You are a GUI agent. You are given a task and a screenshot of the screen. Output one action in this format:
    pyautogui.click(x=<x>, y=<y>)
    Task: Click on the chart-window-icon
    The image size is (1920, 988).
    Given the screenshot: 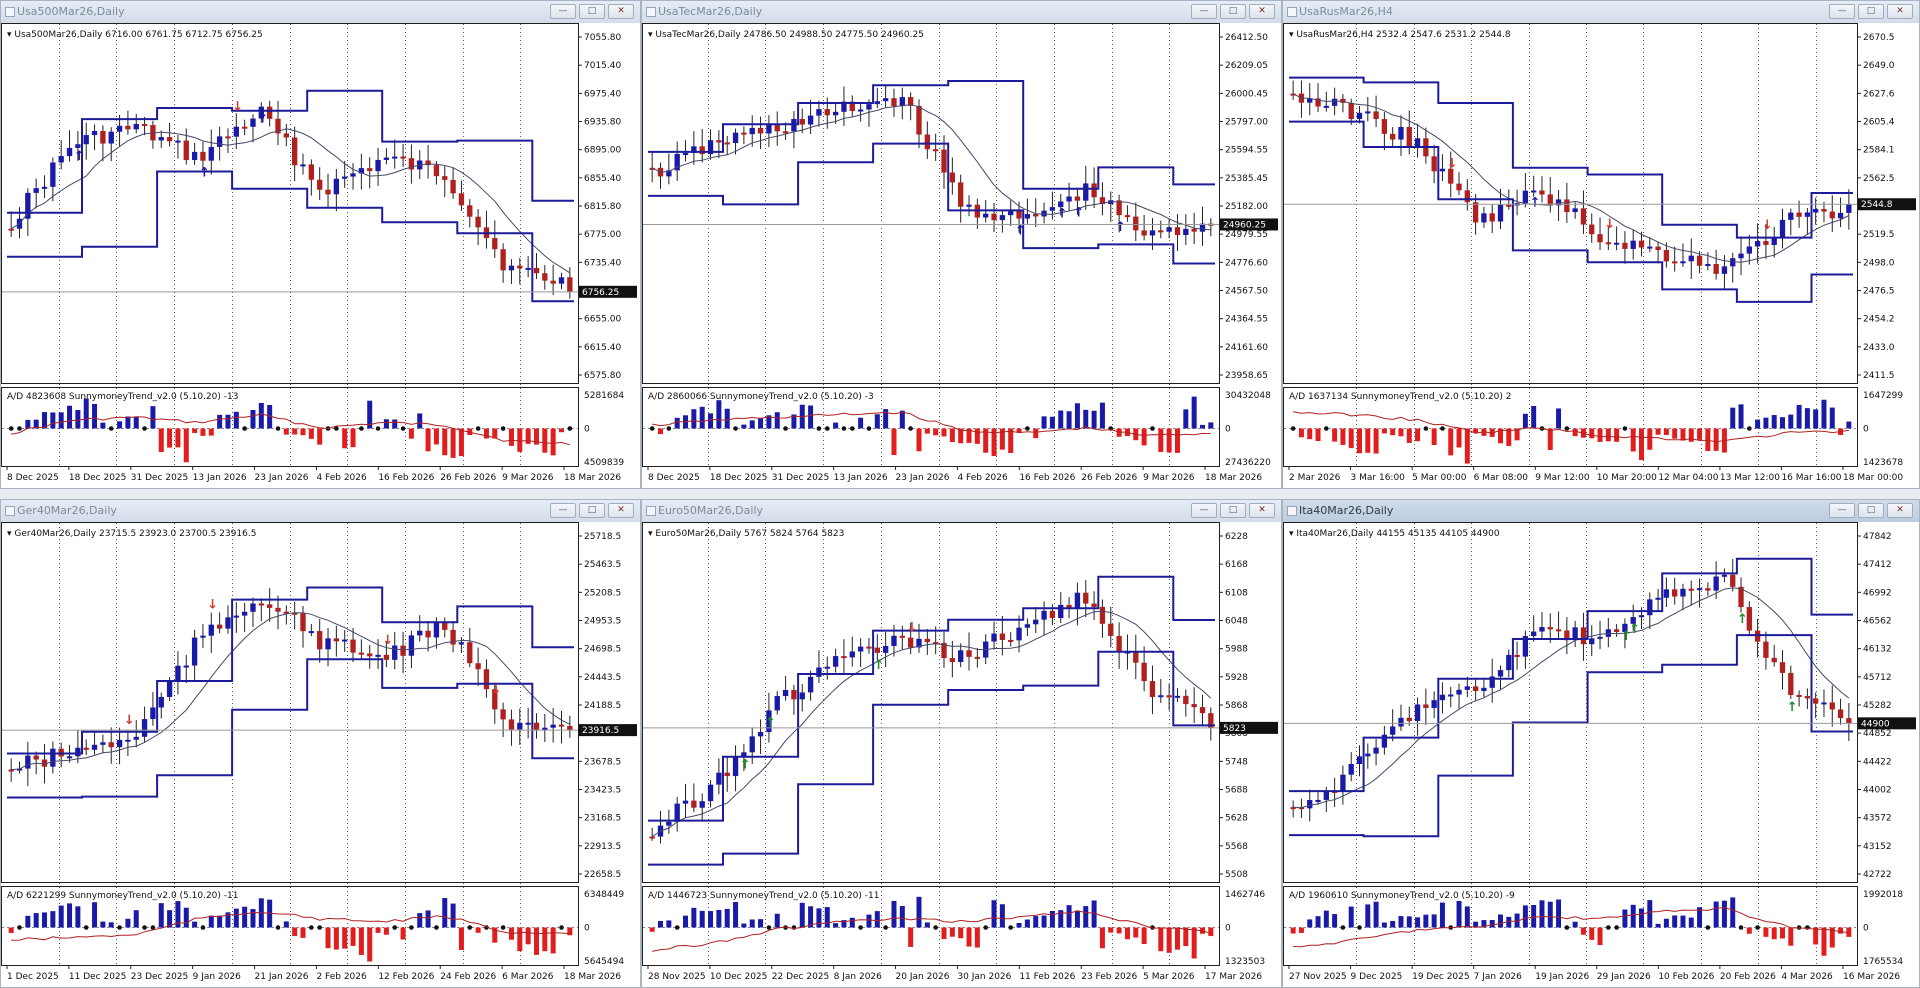 What is the action you would take?
    pyautogui.click(x=1292, y=12)
    